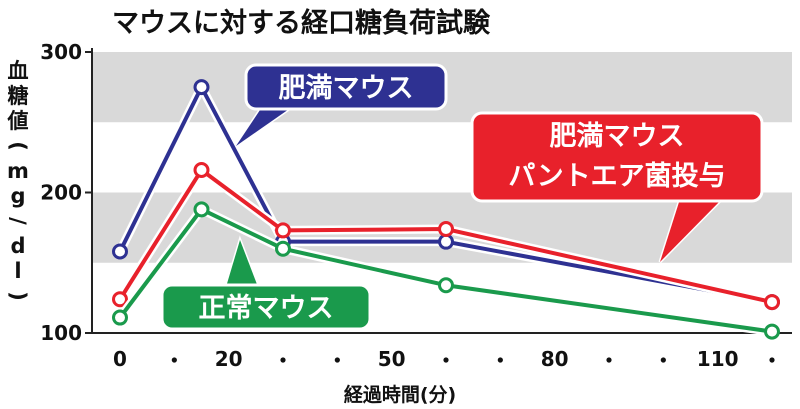 This screenshot has height=409, width=800. What do you see at coordinates (17, 196) in the screenshot?
I see `y-label-char: g` at bounding box center [17, 196].